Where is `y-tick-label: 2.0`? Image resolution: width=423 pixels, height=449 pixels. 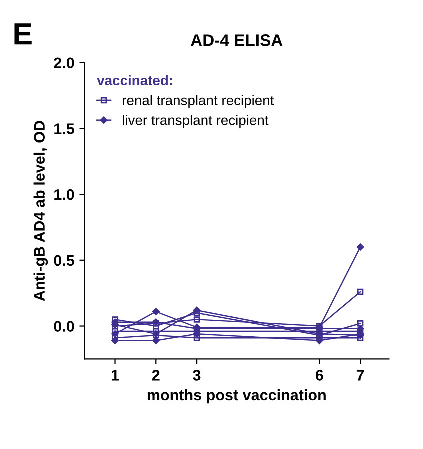 y-tick-label: 2.0 is located at coordinates (64, 63).